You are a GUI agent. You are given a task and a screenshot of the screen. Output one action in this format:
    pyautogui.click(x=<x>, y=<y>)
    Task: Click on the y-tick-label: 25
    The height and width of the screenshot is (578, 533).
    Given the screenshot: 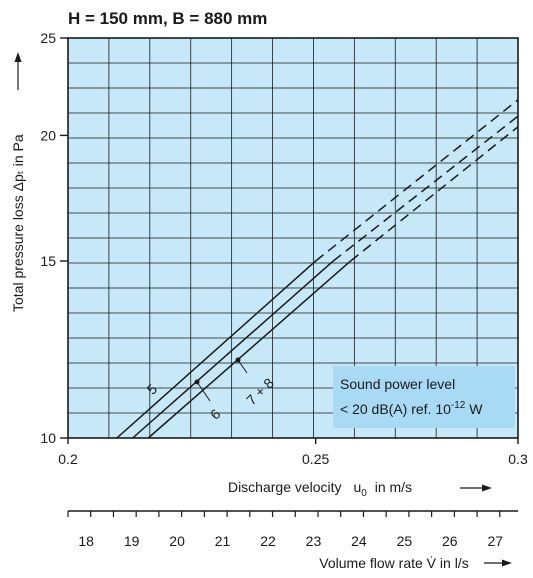 What is the action you would take?
    pyautogui.click(x=48, y=38)
    